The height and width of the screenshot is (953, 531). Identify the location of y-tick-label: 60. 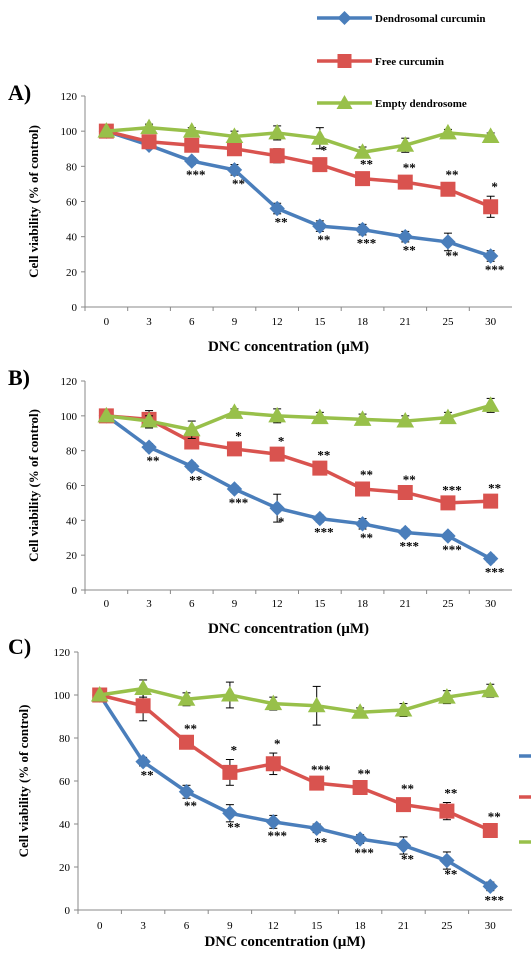
(72, 203).